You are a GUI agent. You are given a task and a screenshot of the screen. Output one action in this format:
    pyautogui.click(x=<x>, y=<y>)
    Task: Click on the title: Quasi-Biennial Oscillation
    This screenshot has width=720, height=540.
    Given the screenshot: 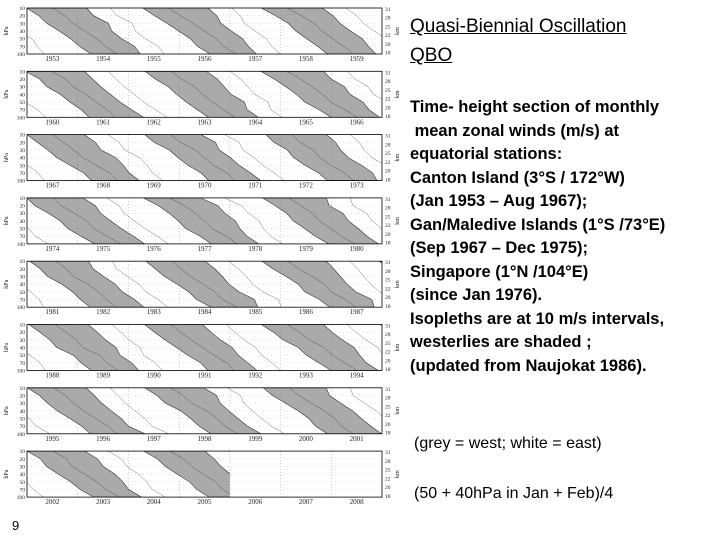 What is the action you would take?
    pyautogui.click(x=518, y=26)
    